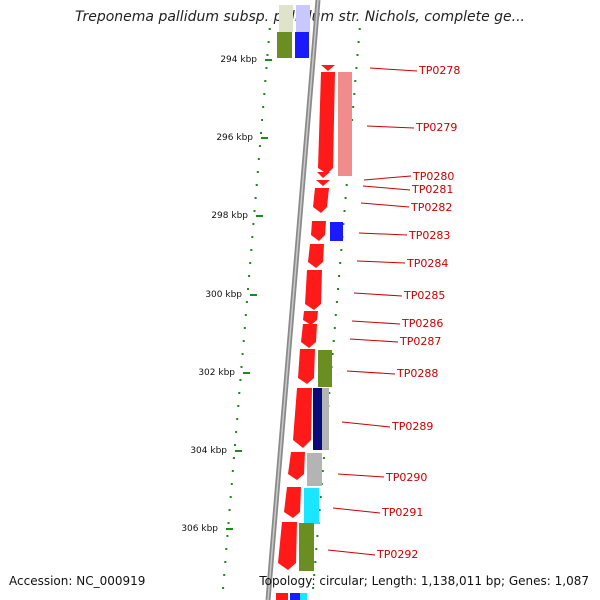  I want to click on gene-arrow-tp0287, so click(309, 336).